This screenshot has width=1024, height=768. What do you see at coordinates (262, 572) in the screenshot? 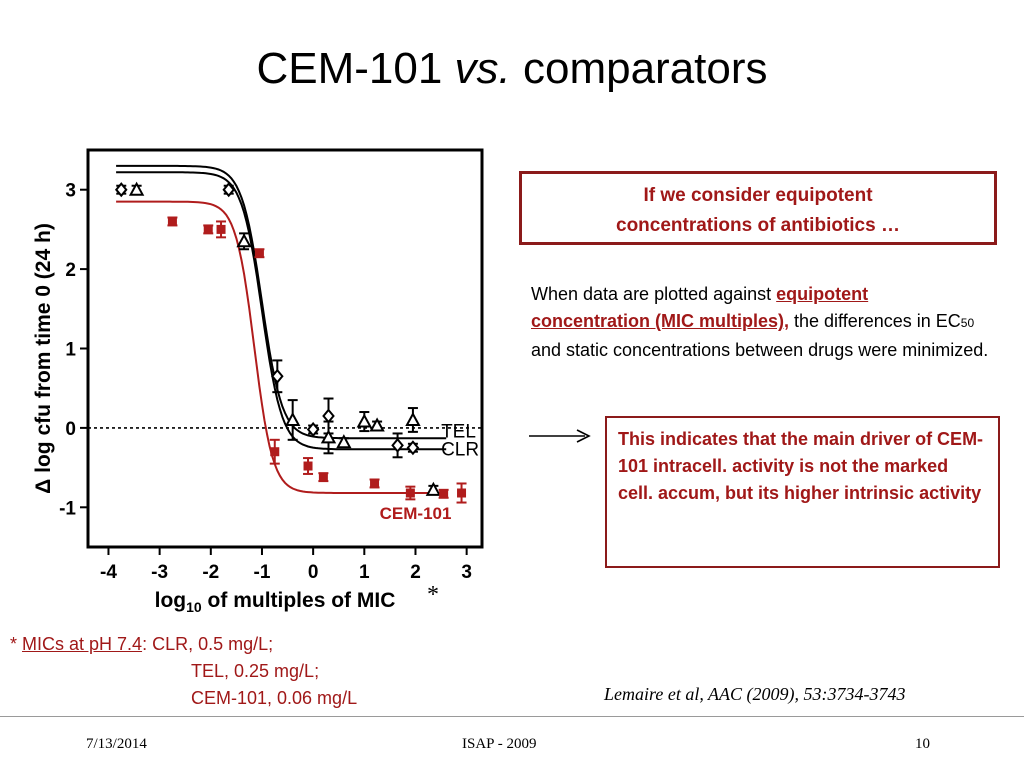
I see `x-tick-label: -1` at bounding box center [262, 572].